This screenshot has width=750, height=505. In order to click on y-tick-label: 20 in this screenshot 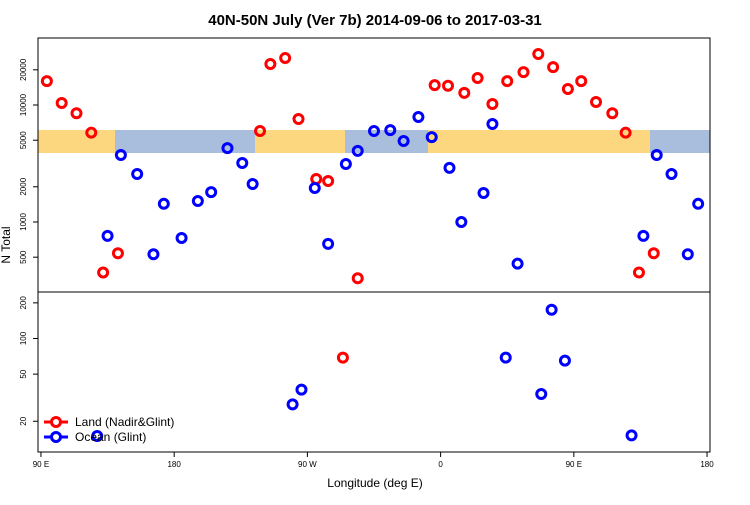, I will do `click(23, 420)`.